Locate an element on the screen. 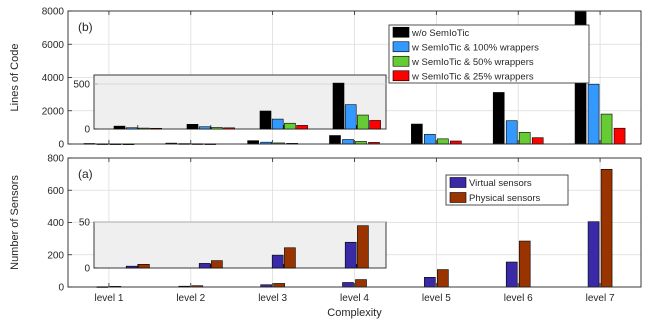 This screenshot has height=325, width=647. x-tick-label: level 4 is located at coordinates (354, 298).